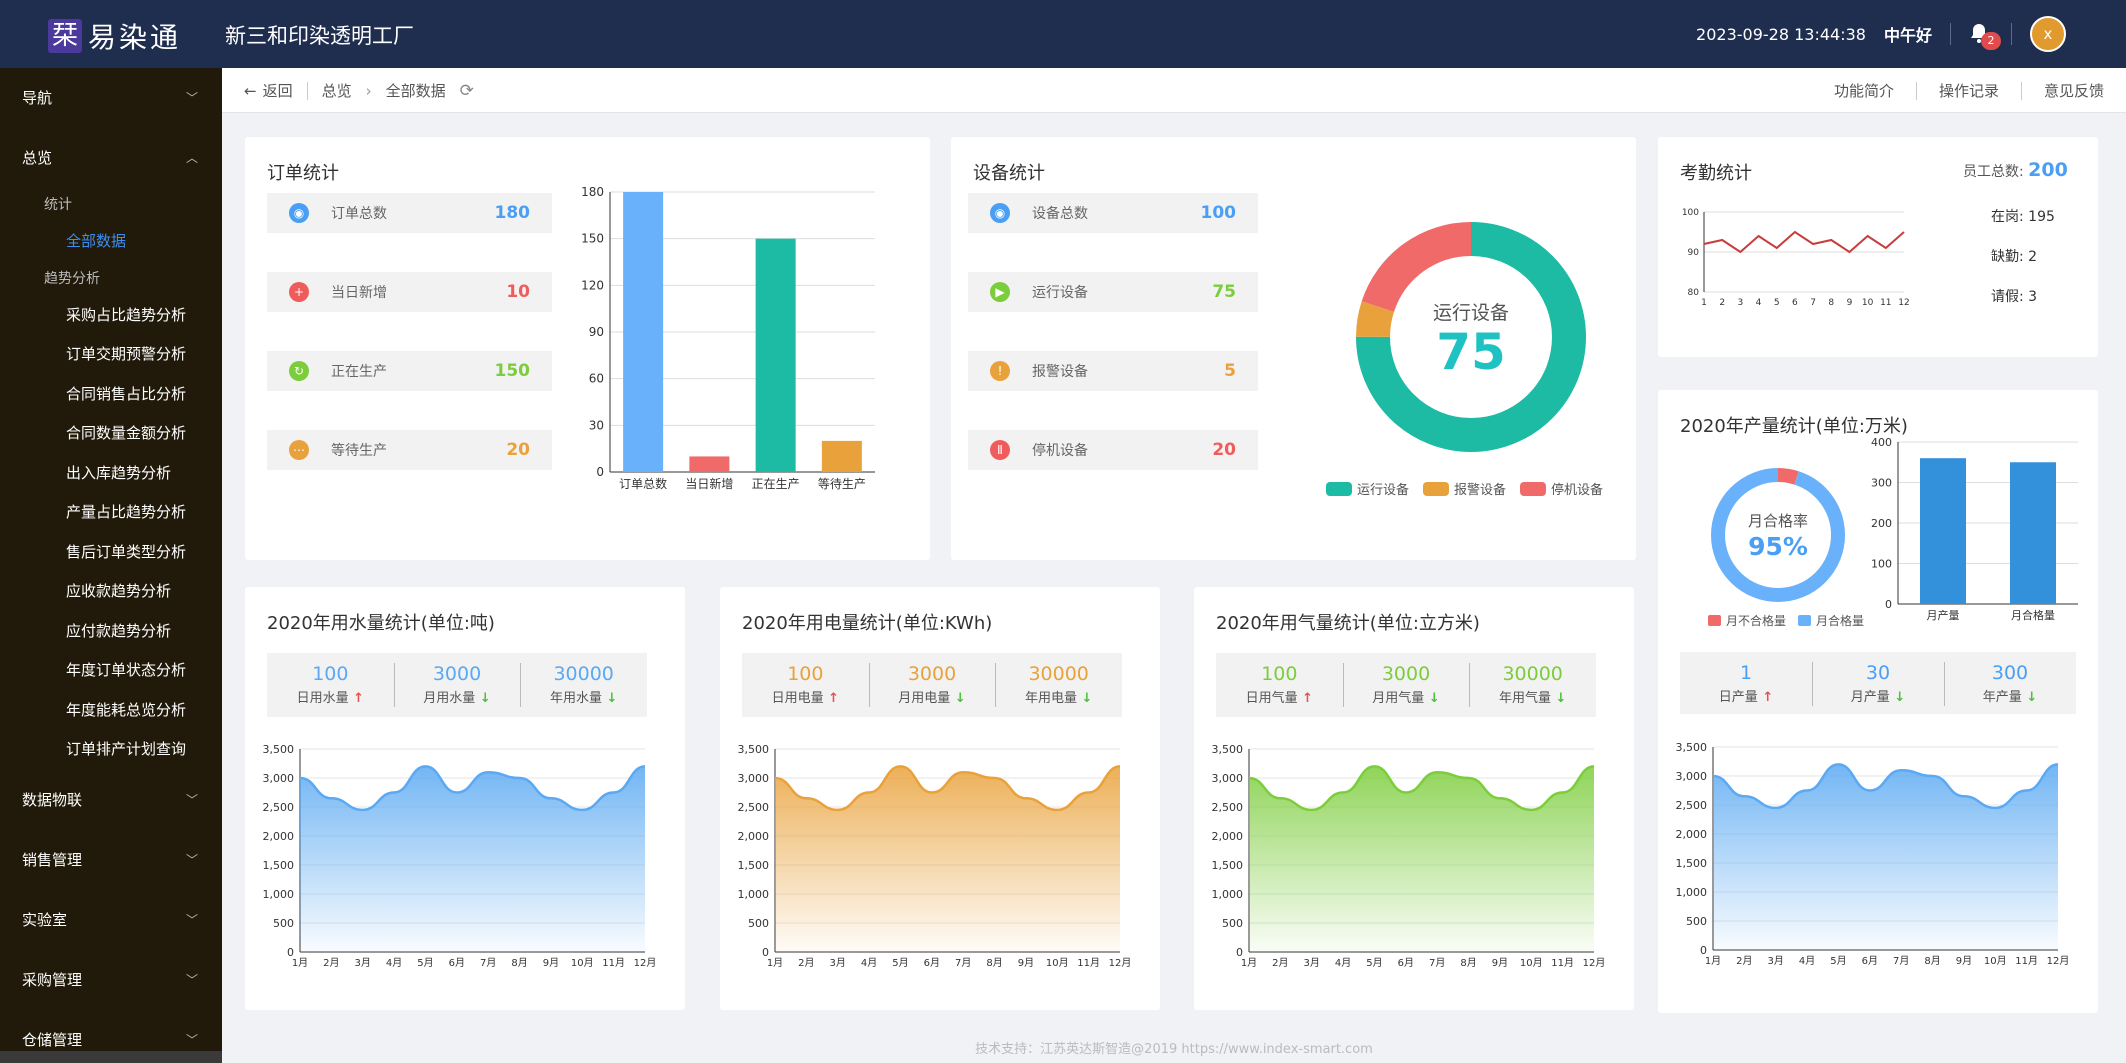  What do you see at coordinates (1383, 490) in the screenshot?
I see `legend-label: 运行设备` at bounding box center [1383, 490].